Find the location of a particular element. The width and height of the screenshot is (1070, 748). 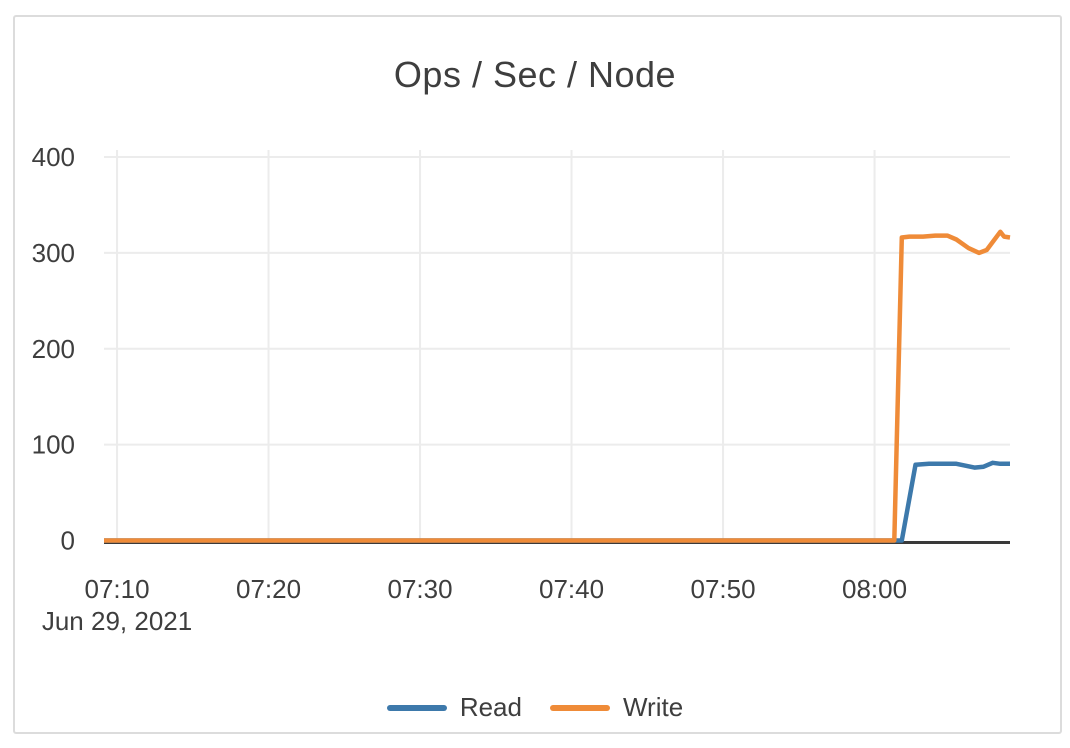

x-tick-label: 07:40 is located at coordinates (571, 589).